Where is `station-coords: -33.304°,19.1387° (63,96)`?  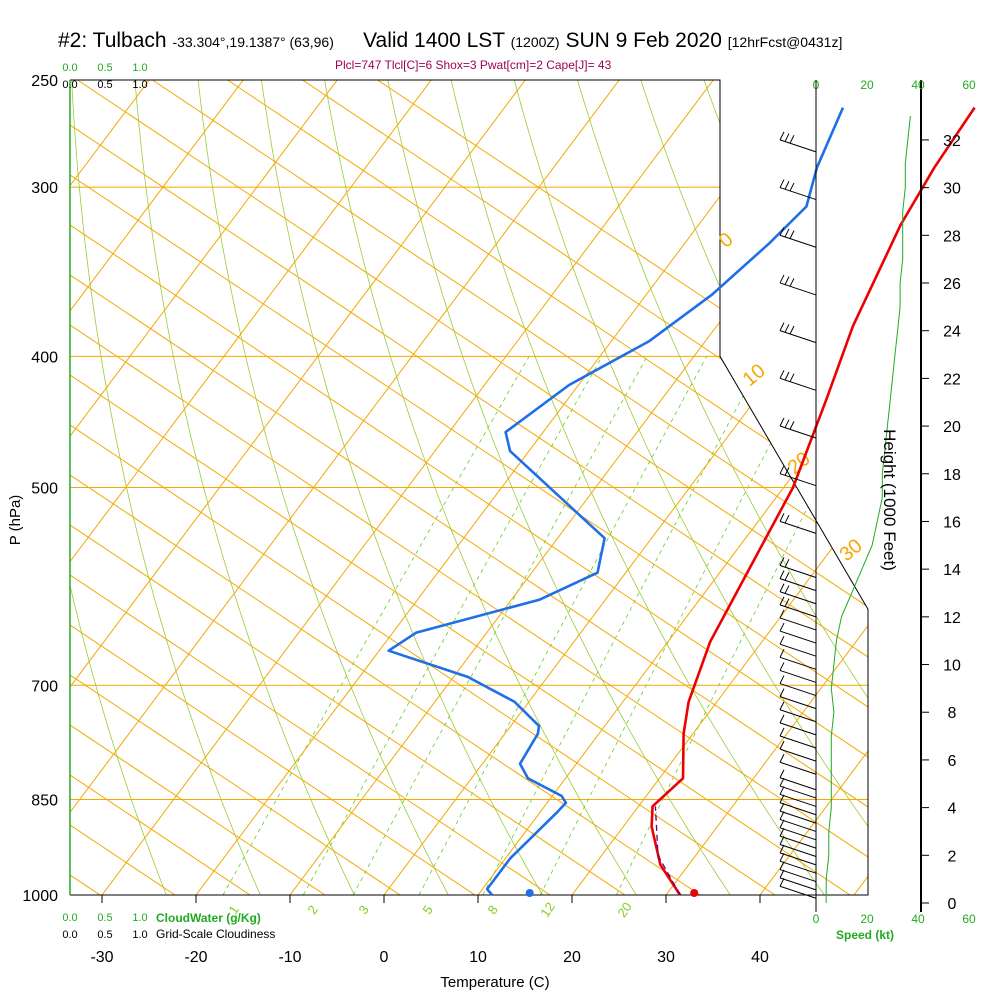
station-coords: -33.304°,19.1387° (63,96) is located at coordinates (253, 42).